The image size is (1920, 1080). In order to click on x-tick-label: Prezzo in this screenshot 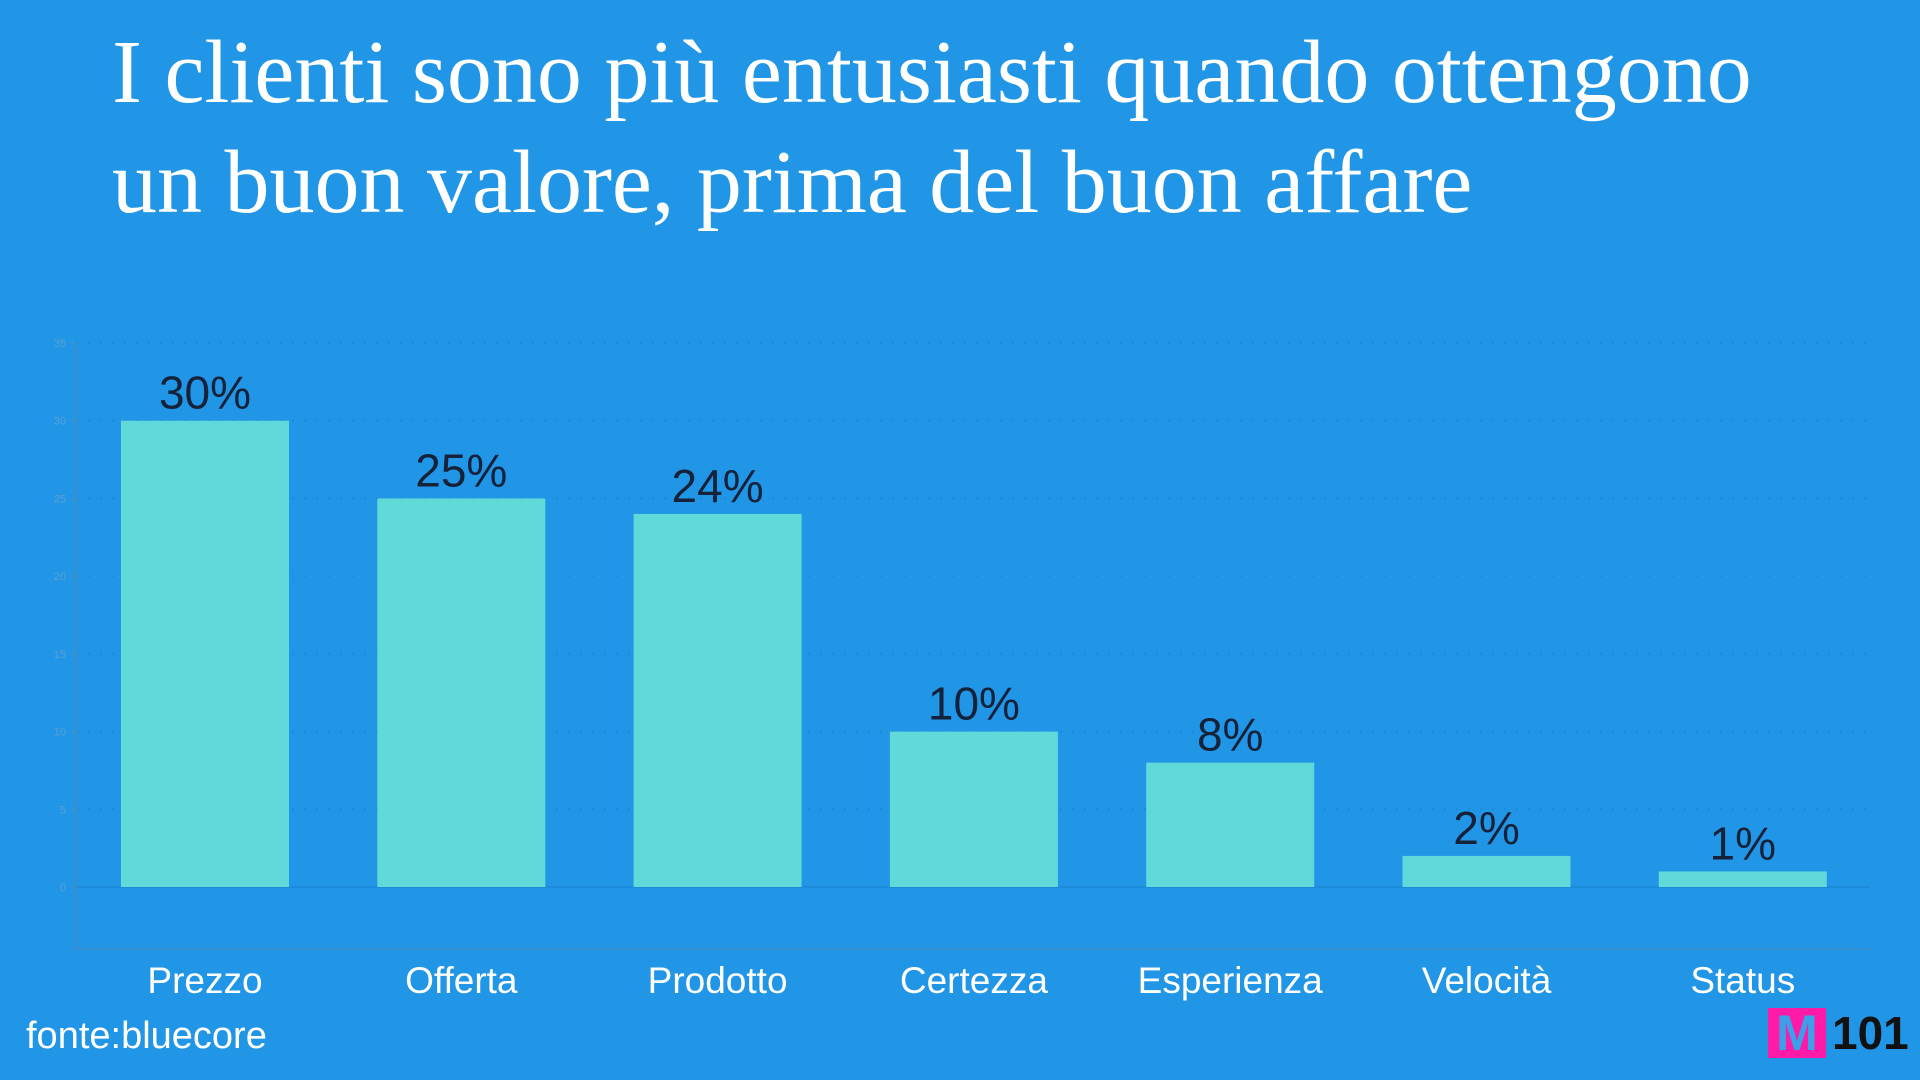, I will do `click(204, 980)`.